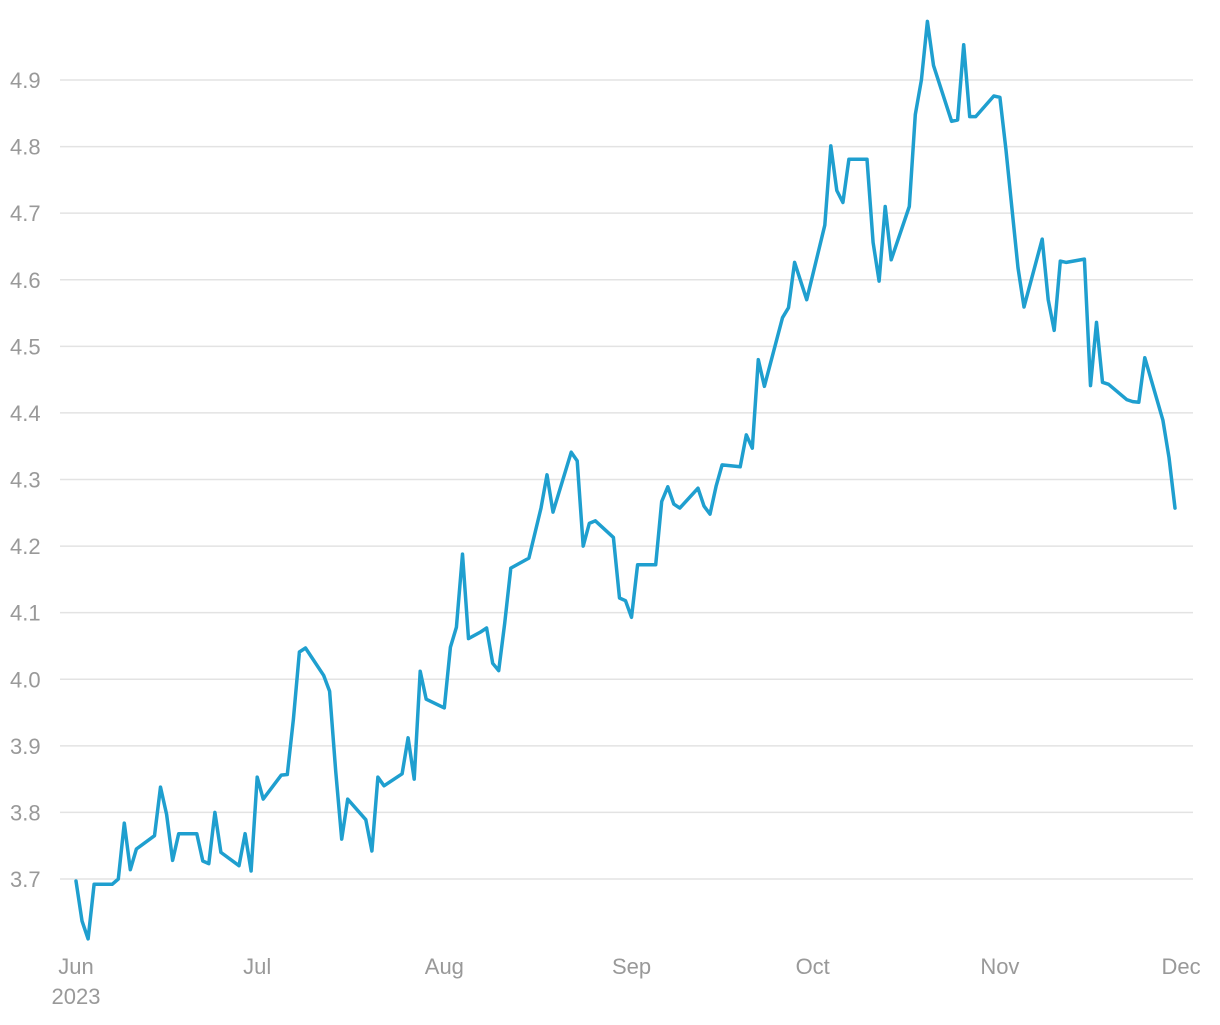 The width and height of the screenshot is (1220, 1025). Describe the element at coordinates (25, 147) in the screenshot. I see `y-tick-label: 4.8` at that location.